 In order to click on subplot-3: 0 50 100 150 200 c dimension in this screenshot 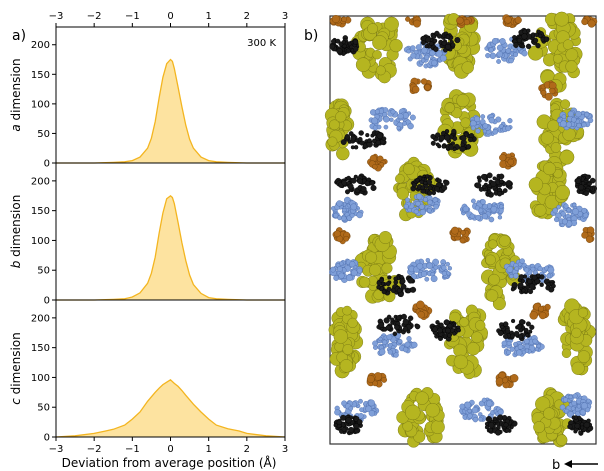, I will do `click(147, 371)`.